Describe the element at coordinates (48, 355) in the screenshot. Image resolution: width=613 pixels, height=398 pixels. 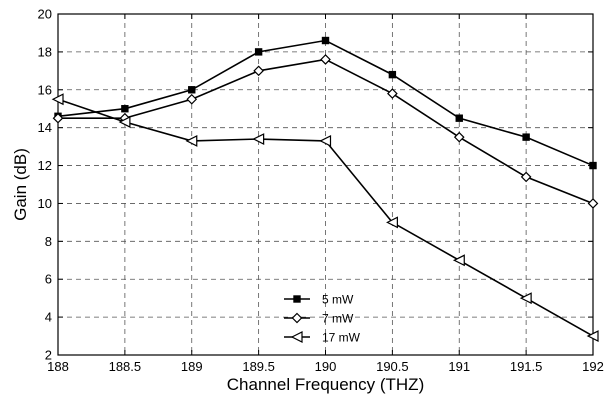
I see `y-tick-label: 2` at that location.